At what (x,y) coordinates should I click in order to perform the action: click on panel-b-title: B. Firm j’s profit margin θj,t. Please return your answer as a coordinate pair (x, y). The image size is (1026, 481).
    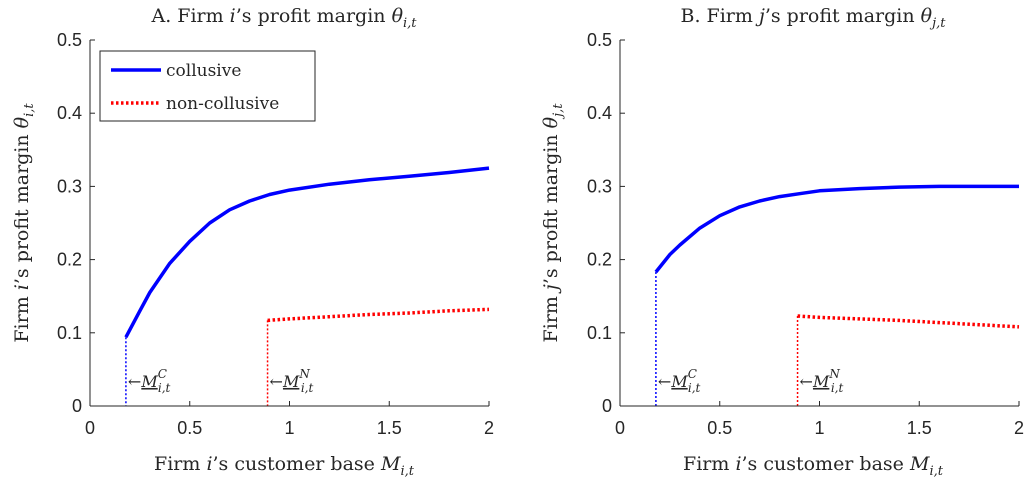
    Looking at the image, I should click on (813, 18).